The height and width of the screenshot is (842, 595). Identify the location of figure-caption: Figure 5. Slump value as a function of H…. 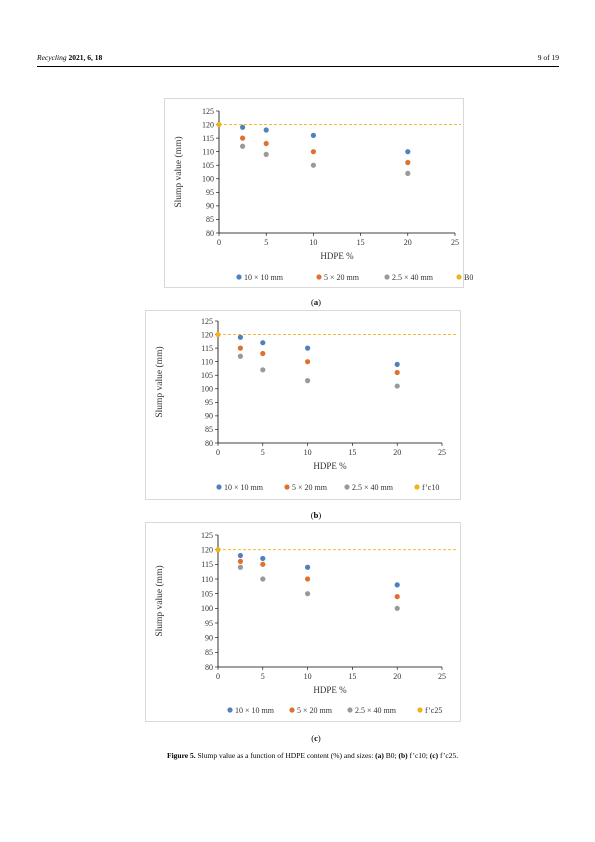
(367, 756).